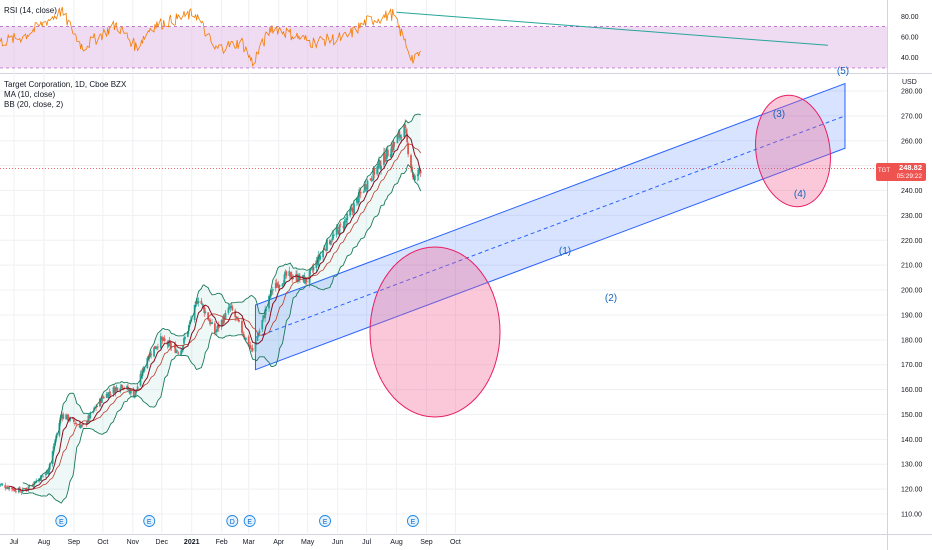 The width and height of the screenshot is (932, 550). What do you see at coordinates (912, 266) in the screenshot?
I see `price-tick-label: 210.00` at bounding box center [912, 266].